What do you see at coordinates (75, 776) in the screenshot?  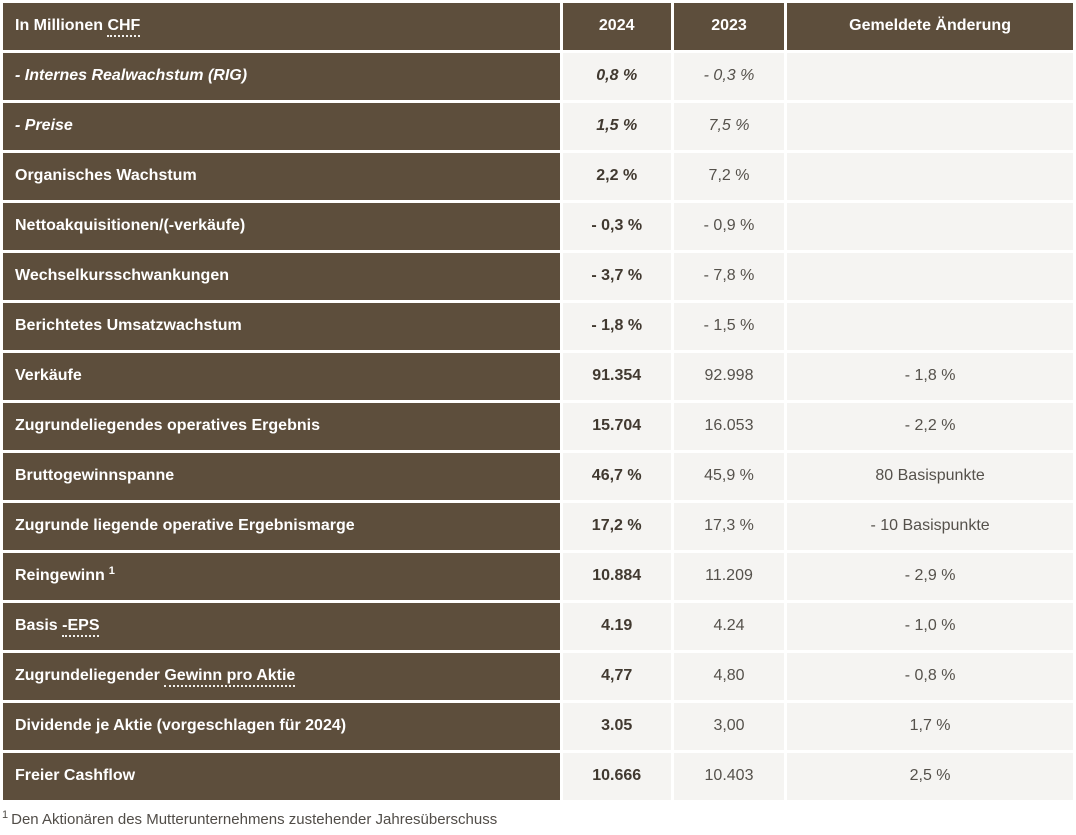 I see `row-label-text: Freier Cashflow` at bounding box center [75, 776].